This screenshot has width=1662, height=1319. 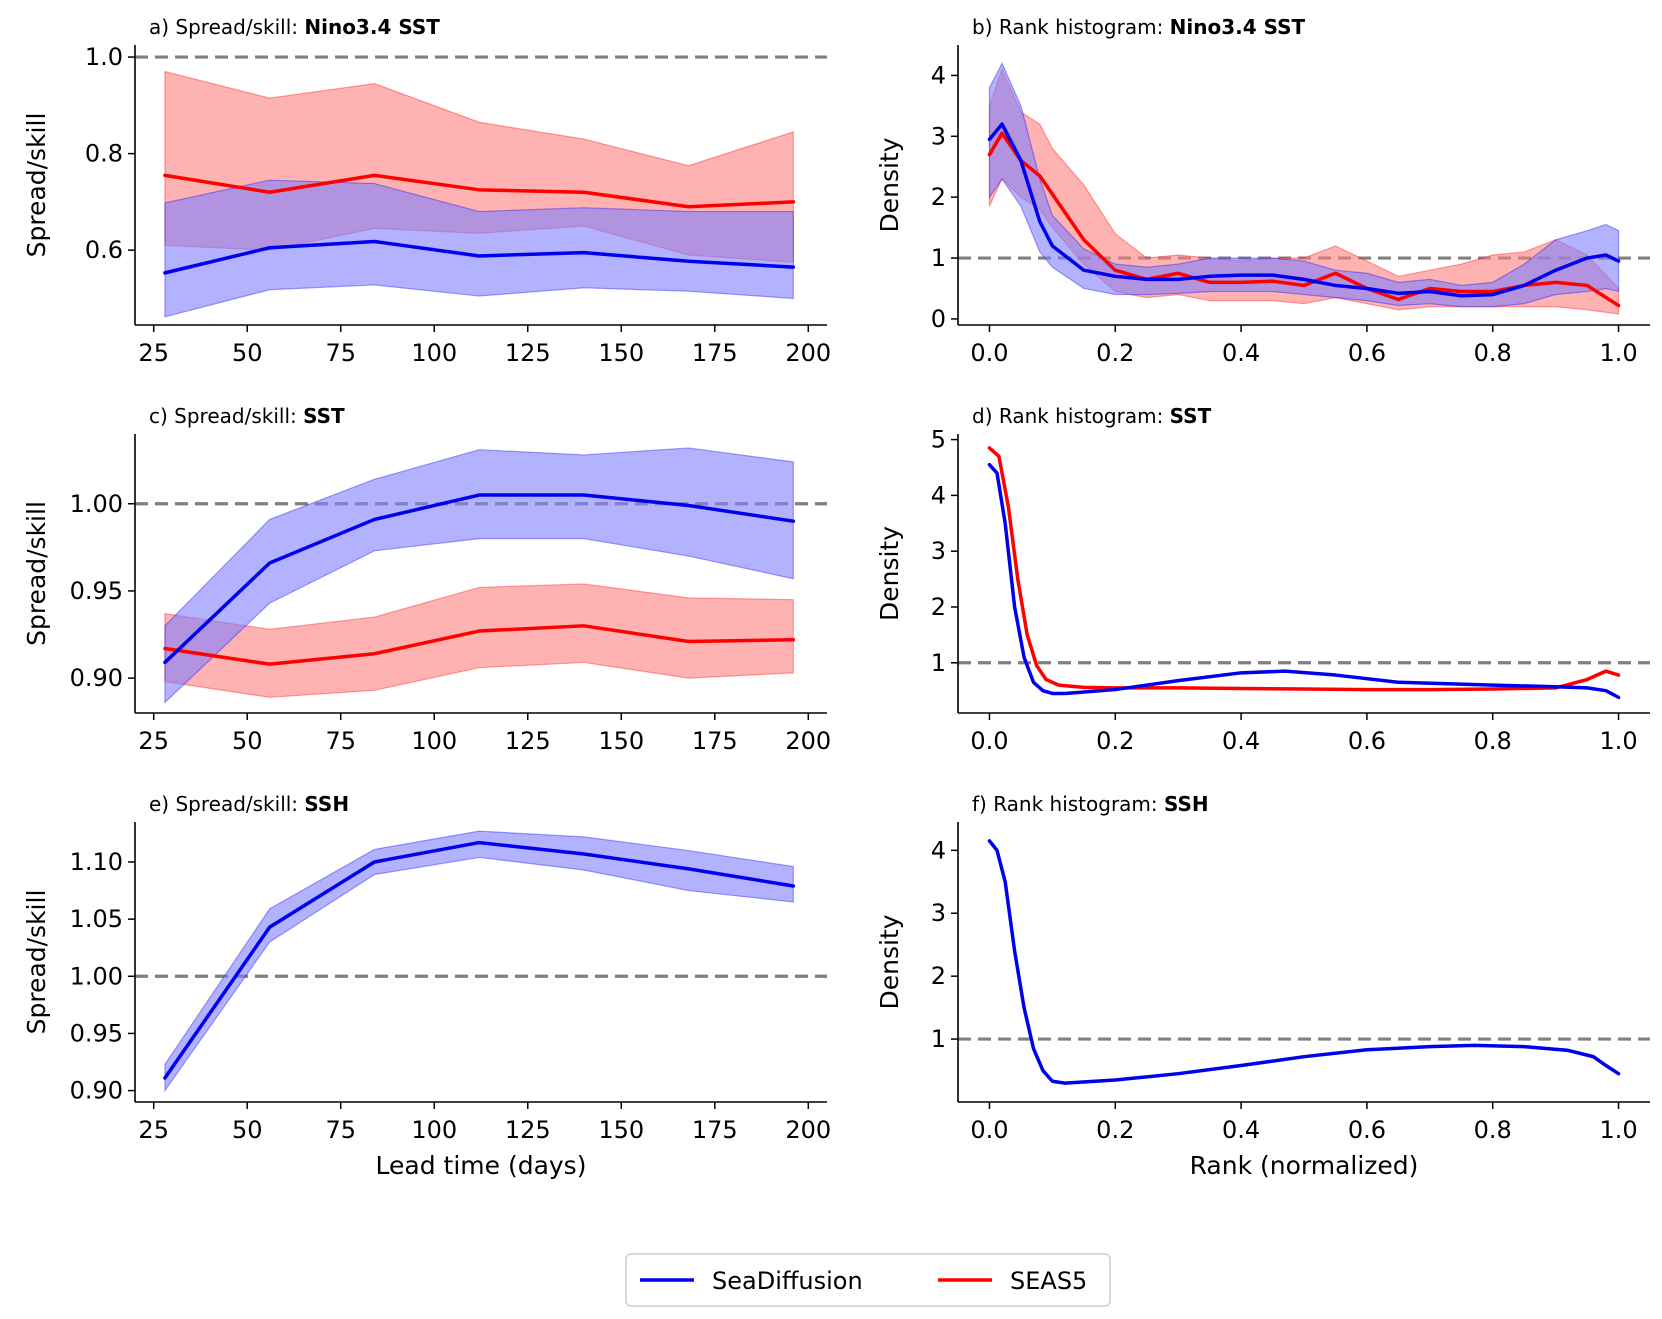 I want to click on panel-f-x-tick-label: 0.8, so click(x=1493, y=1130).